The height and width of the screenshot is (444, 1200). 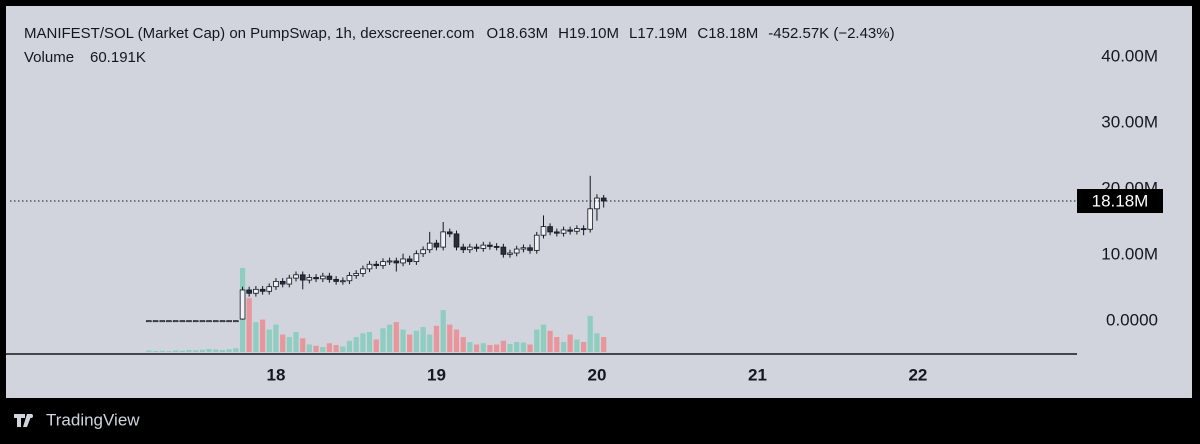 What do you see at coordinates (118, 57) in the screenshot?
I see `volume-value: 60.191K` at bounding box center [118, 57].